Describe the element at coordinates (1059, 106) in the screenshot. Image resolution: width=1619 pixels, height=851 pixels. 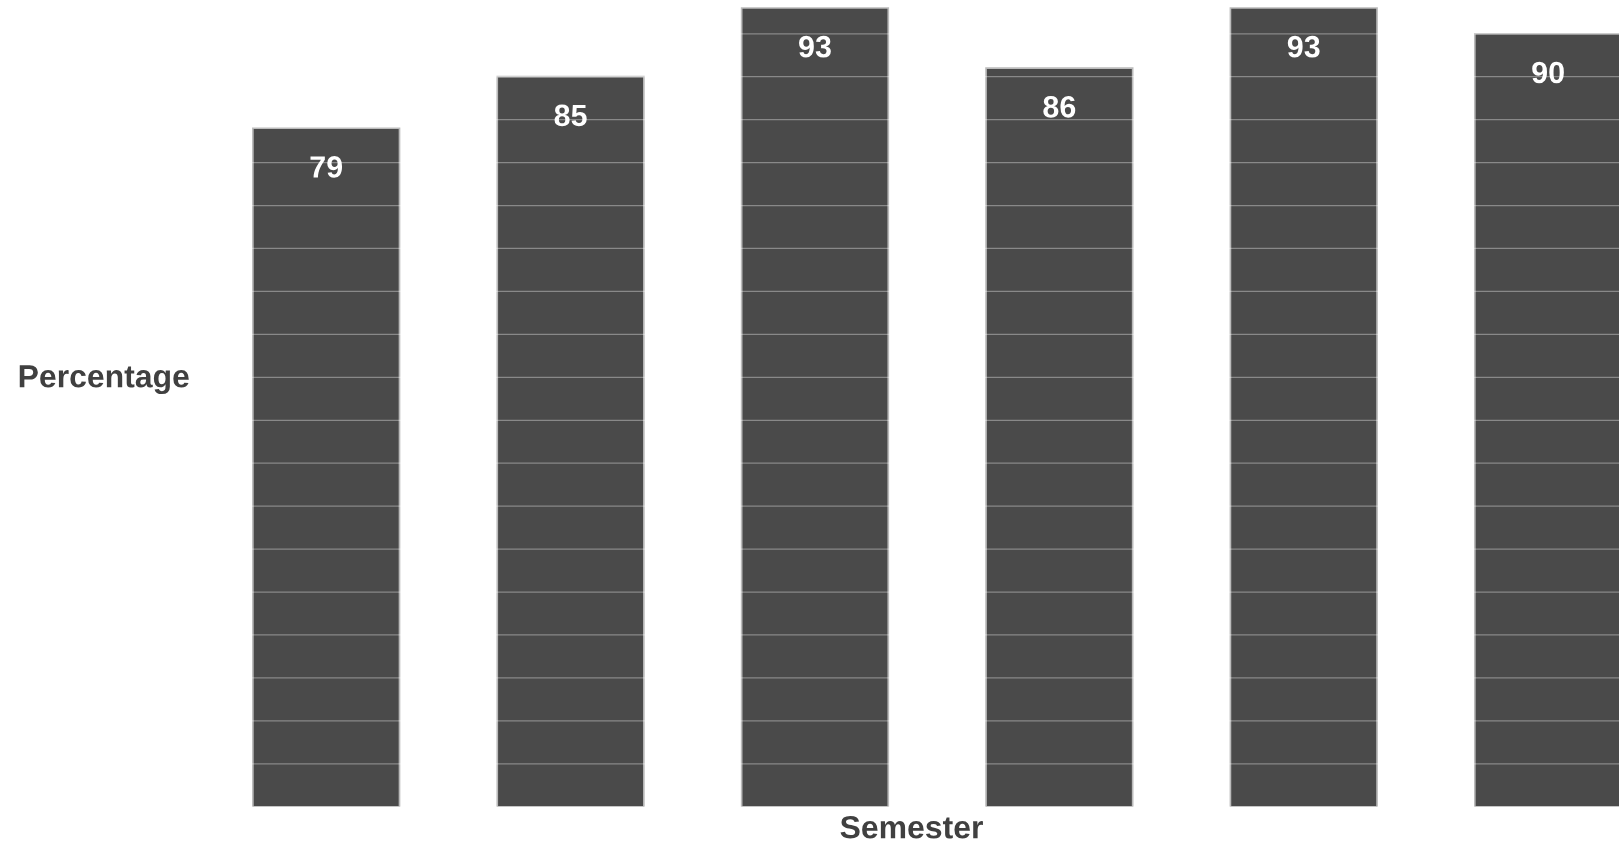
I see `data-label: 86` at that location.